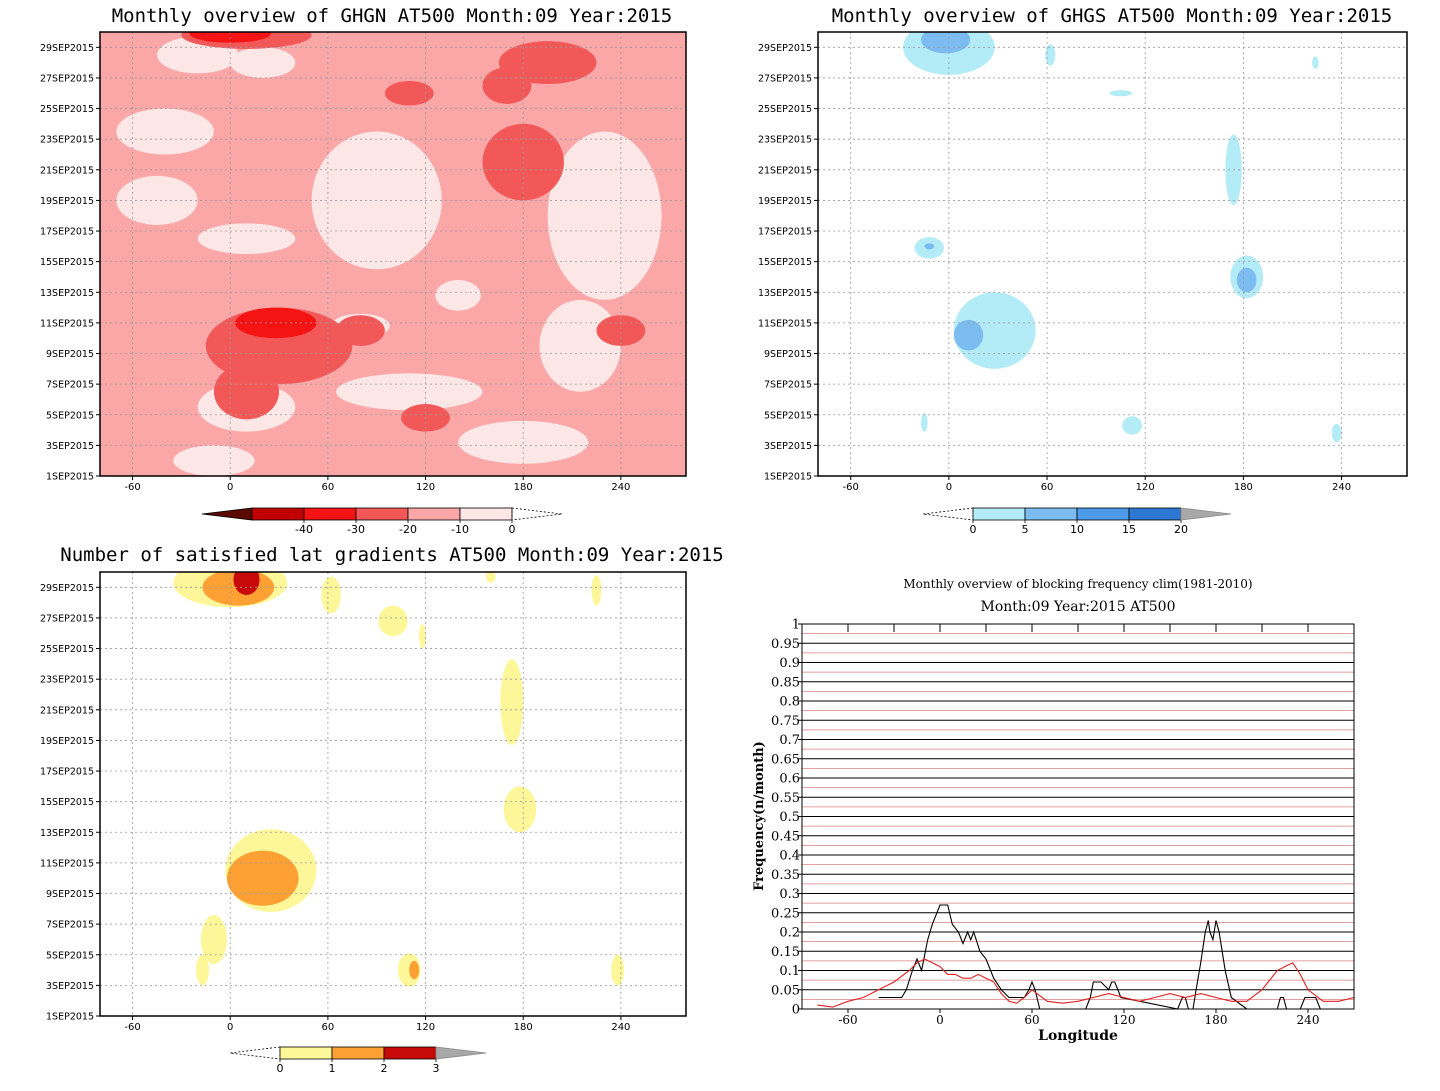  What do you see at coordinates (785, 201) in the screenshot?
I see `ghgs-y-tick-label: 19SEP2015` at bounding box center [785, 201].